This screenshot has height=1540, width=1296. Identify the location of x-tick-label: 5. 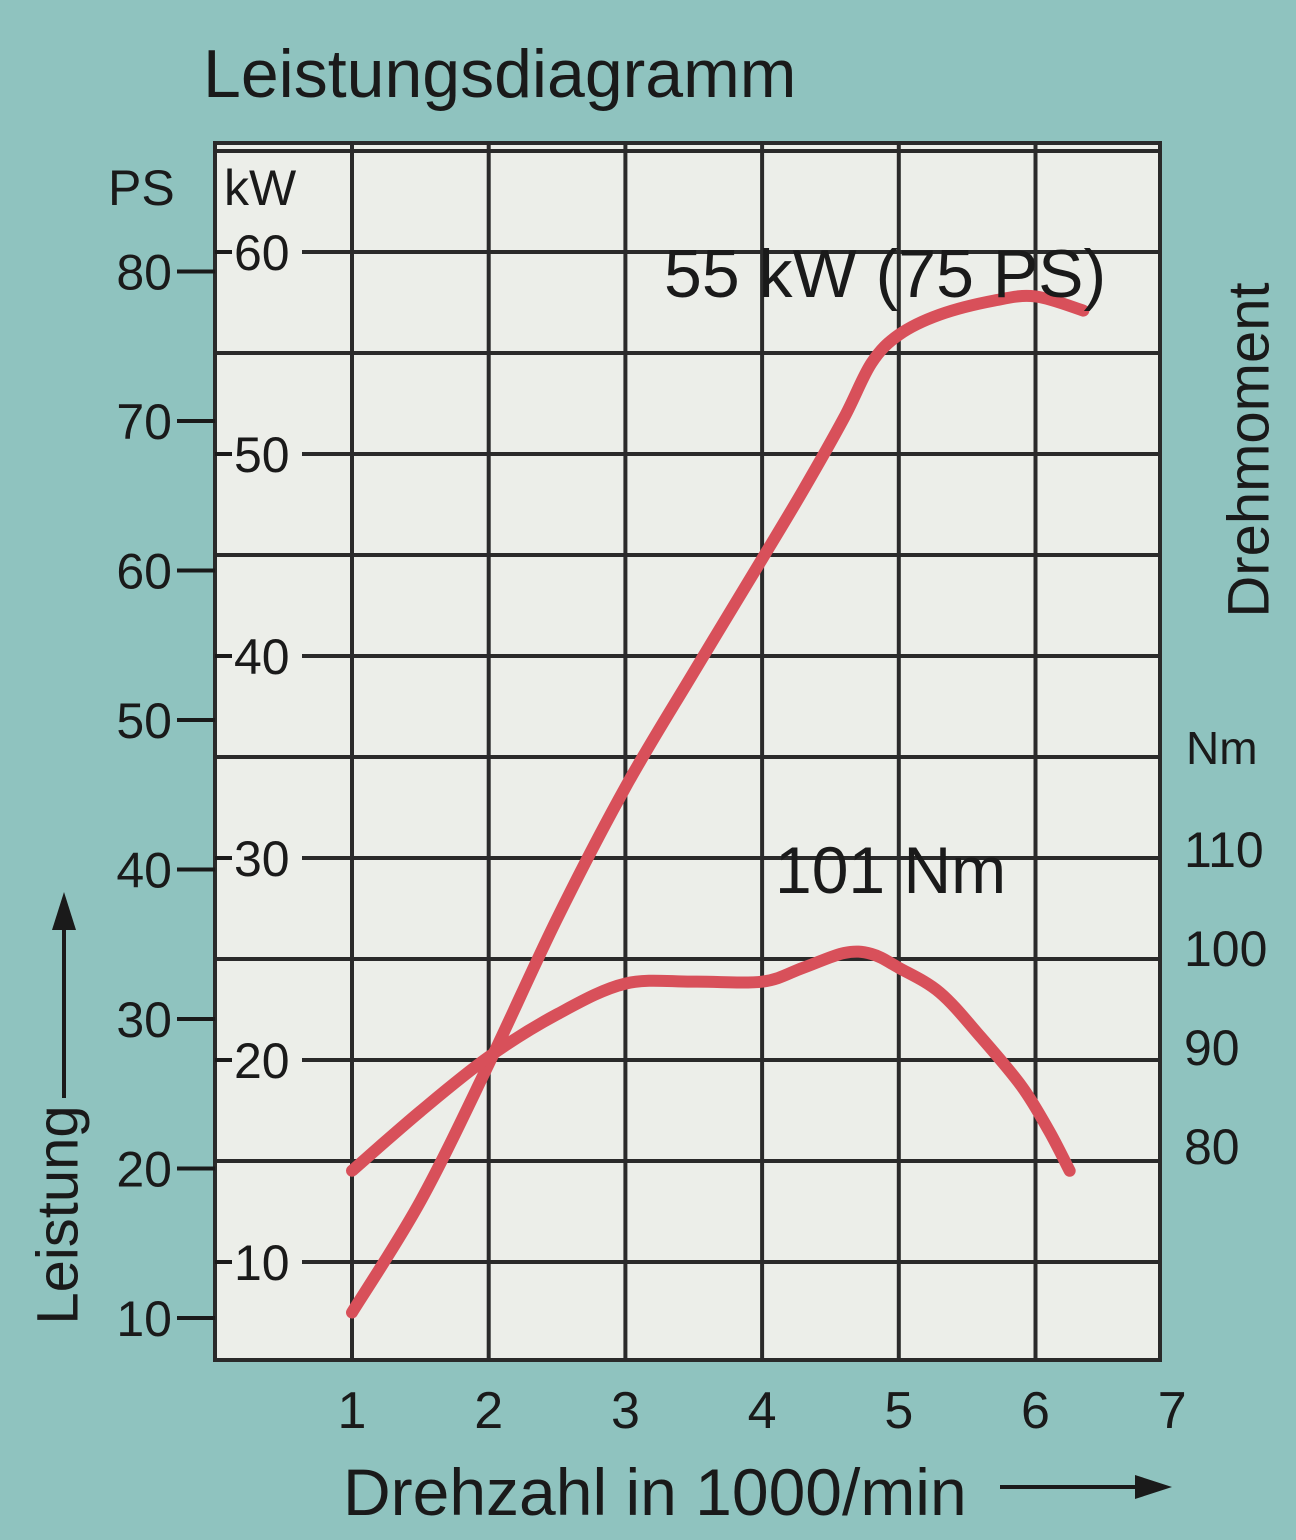
(898, 1411).